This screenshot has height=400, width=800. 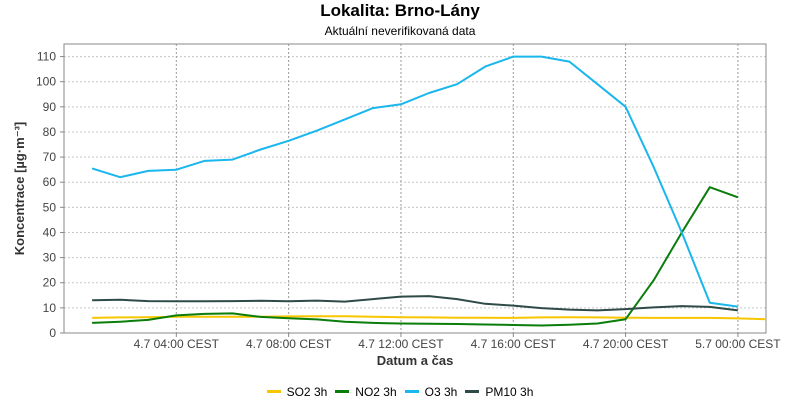 I want to click on x-tick-label: 4.7 20:00 CEST, so click(x=626, y=344).